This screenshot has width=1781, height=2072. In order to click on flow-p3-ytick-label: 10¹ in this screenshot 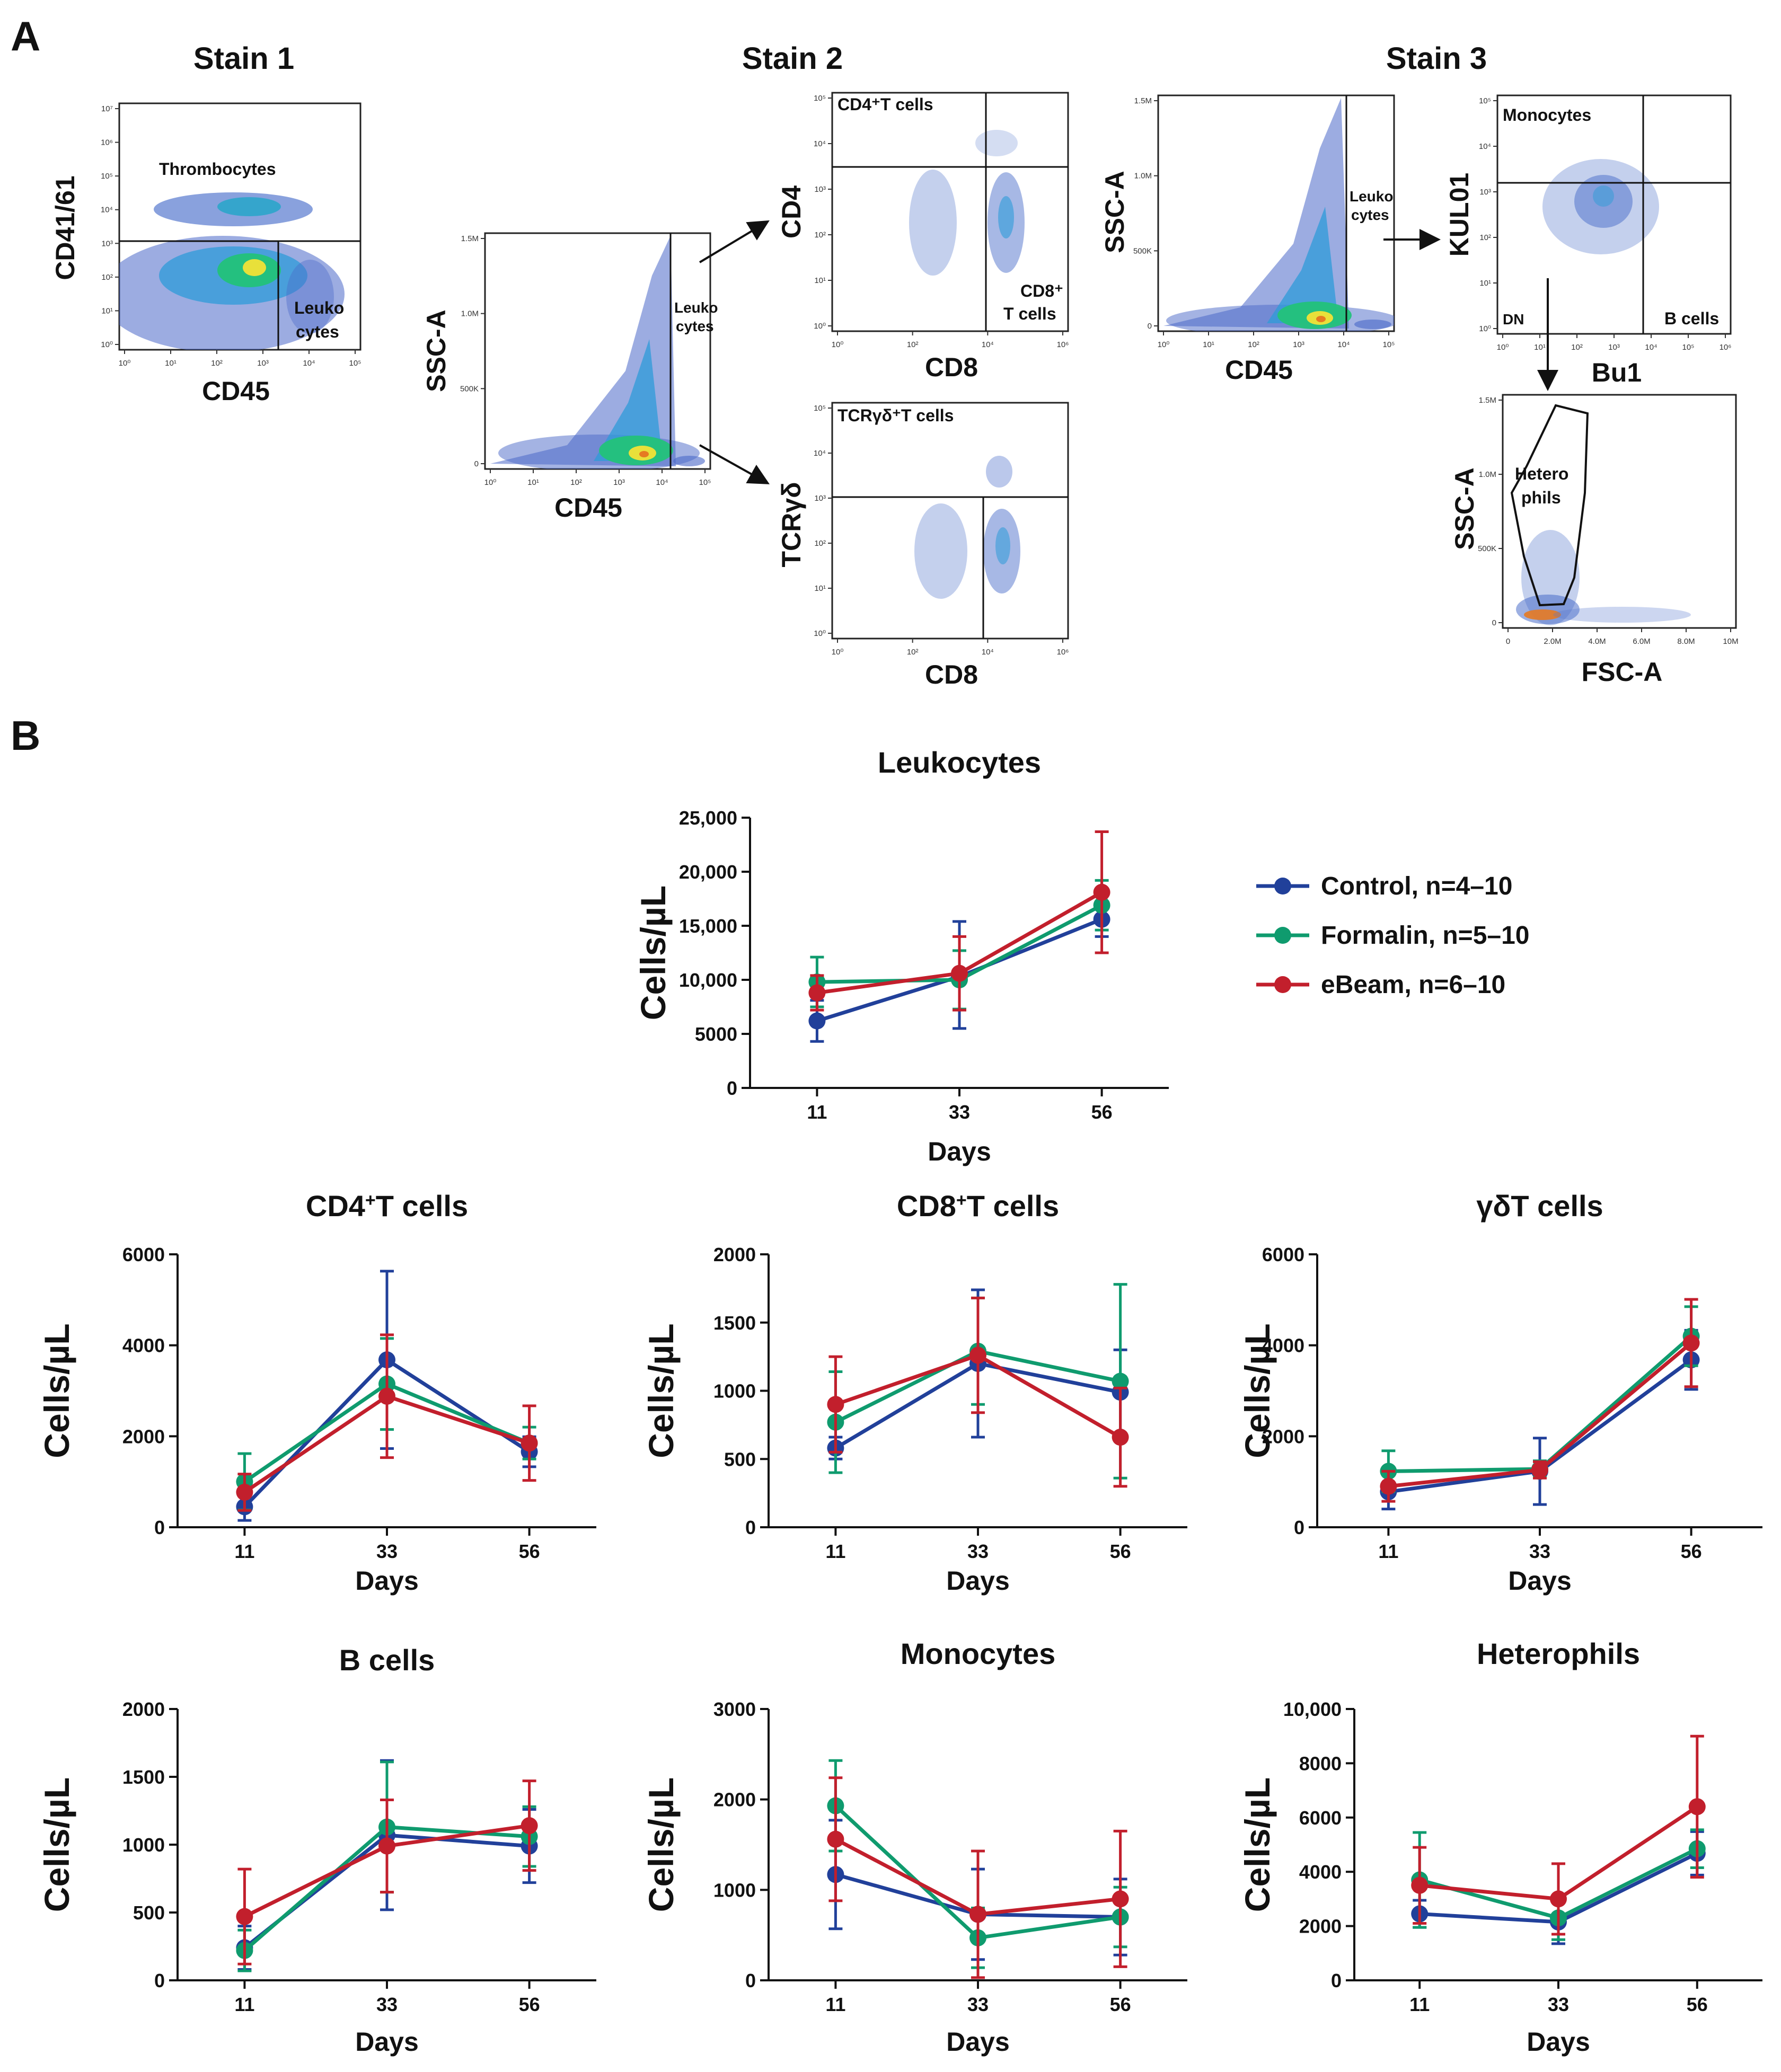, I will do `click(820, 280)`.